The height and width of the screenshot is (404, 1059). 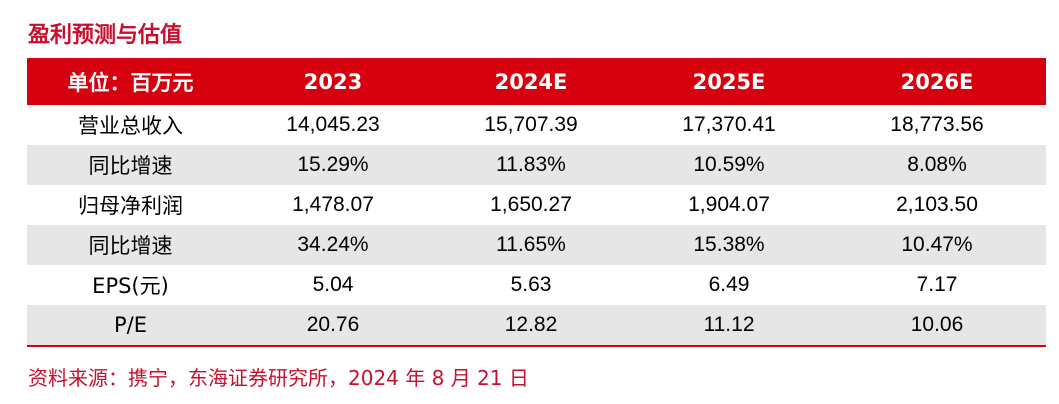 I want to click on table-cell: 15,707.39, so click(x=531, y=124).